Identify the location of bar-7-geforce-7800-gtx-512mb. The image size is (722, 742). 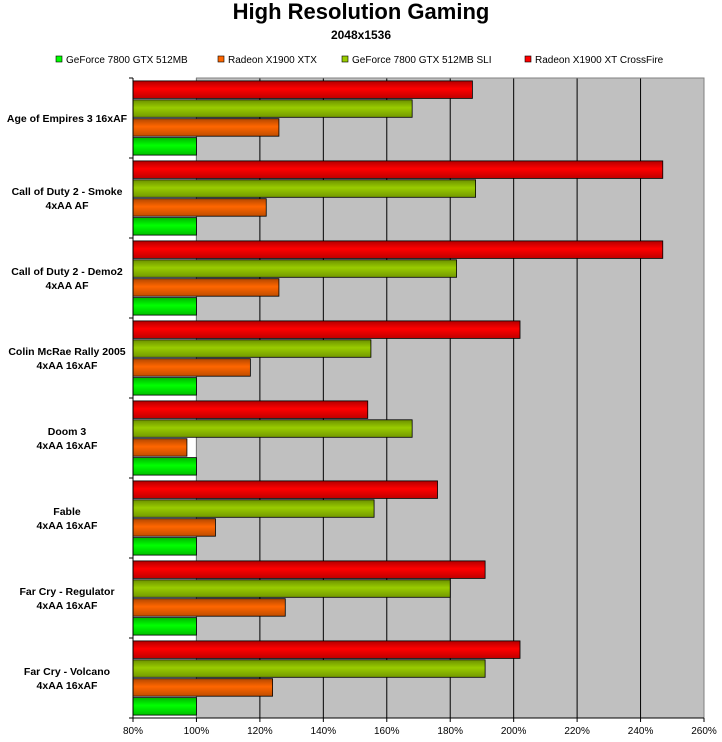
(164, 626).